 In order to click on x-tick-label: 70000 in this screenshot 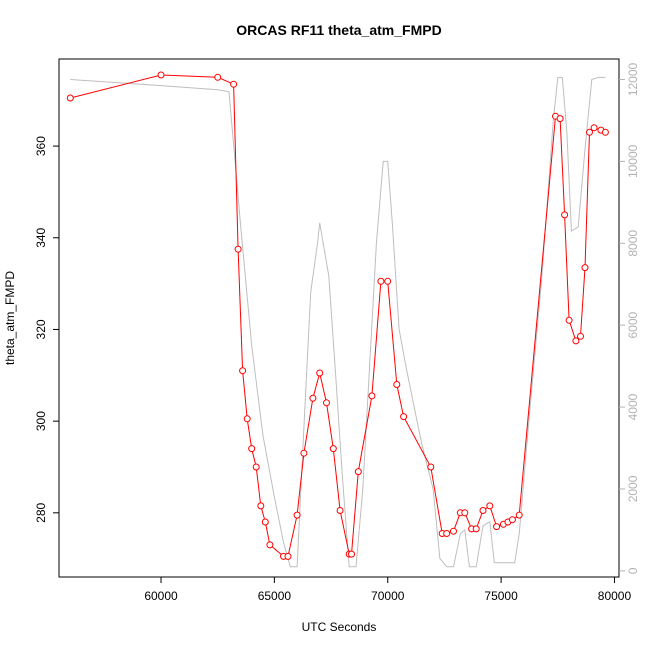, I will do `click(388, 596)`.